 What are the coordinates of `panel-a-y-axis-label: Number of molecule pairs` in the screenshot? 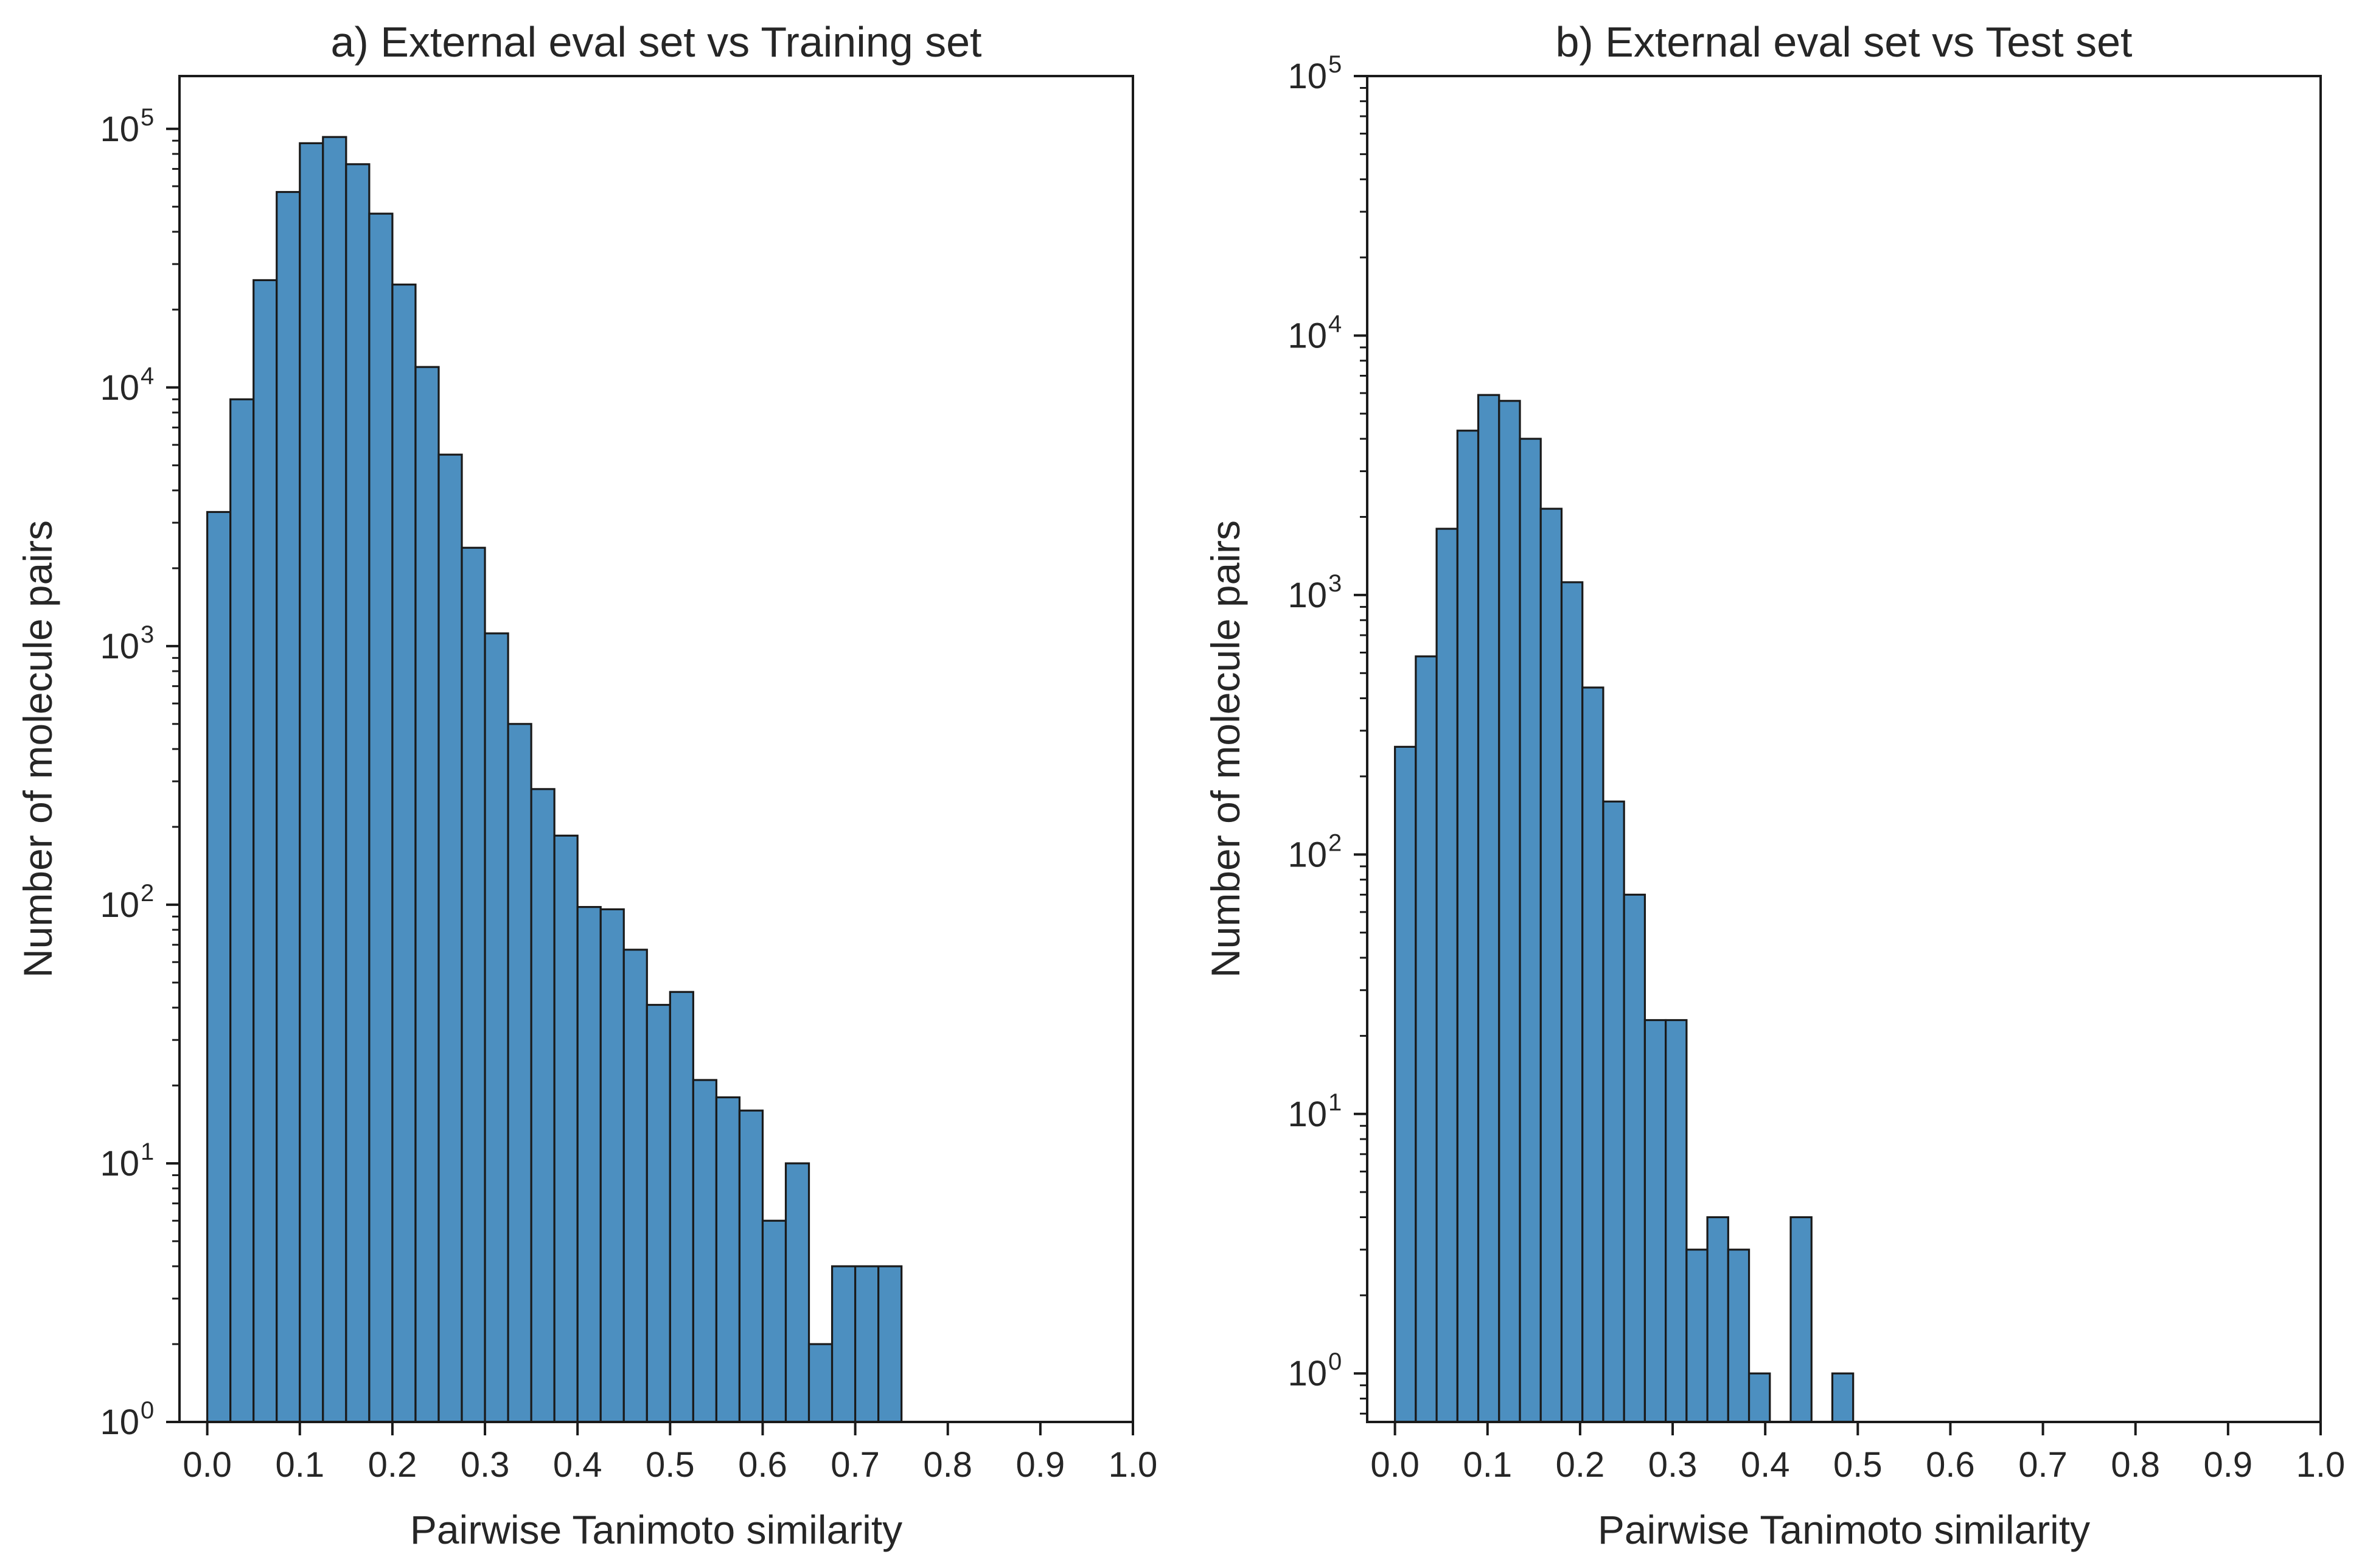 It's located at (37, 749).